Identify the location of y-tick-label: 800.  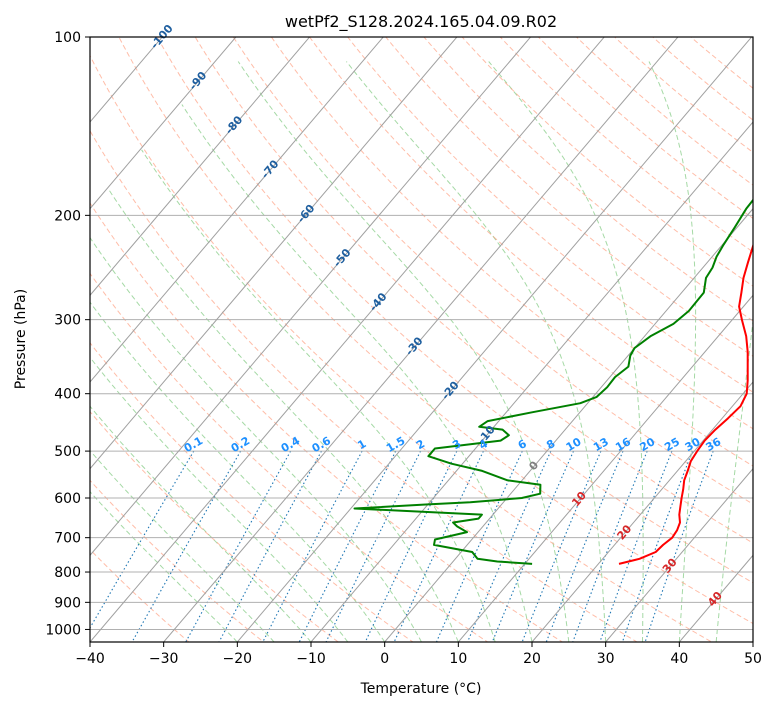
(67, 573).